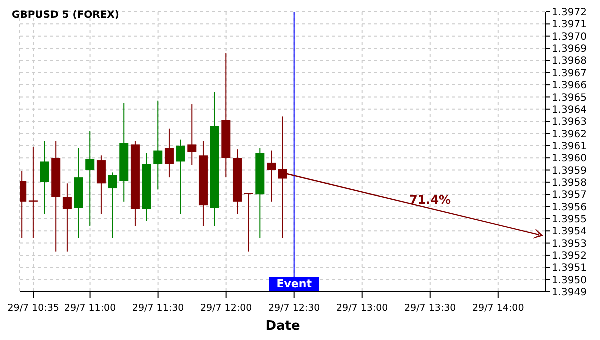 The height and width of the screenshot is (340, 600). I want to click on y-tick-label: 1.3958, so click(569, 183).